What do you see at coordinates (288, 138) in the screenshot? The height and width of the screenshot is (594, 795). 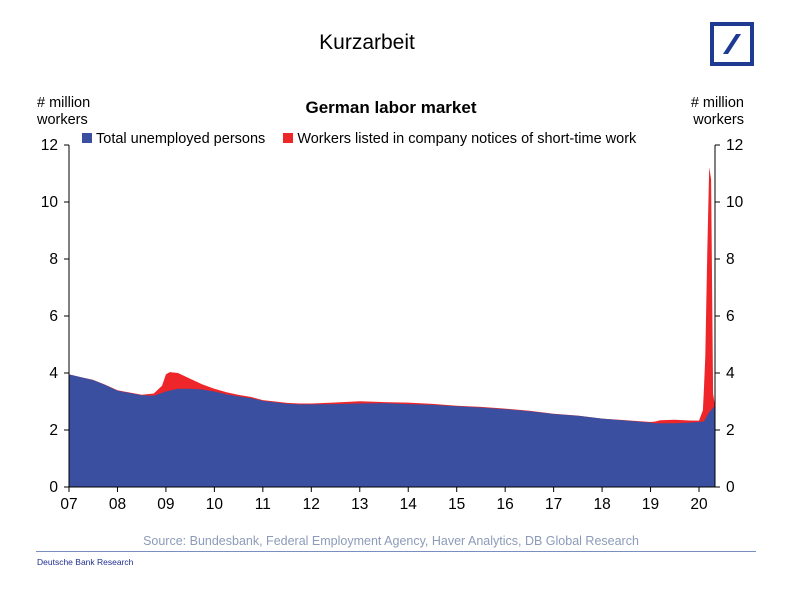 I see `legend-swatch-short-time-work` at bounding box center [288, 138].